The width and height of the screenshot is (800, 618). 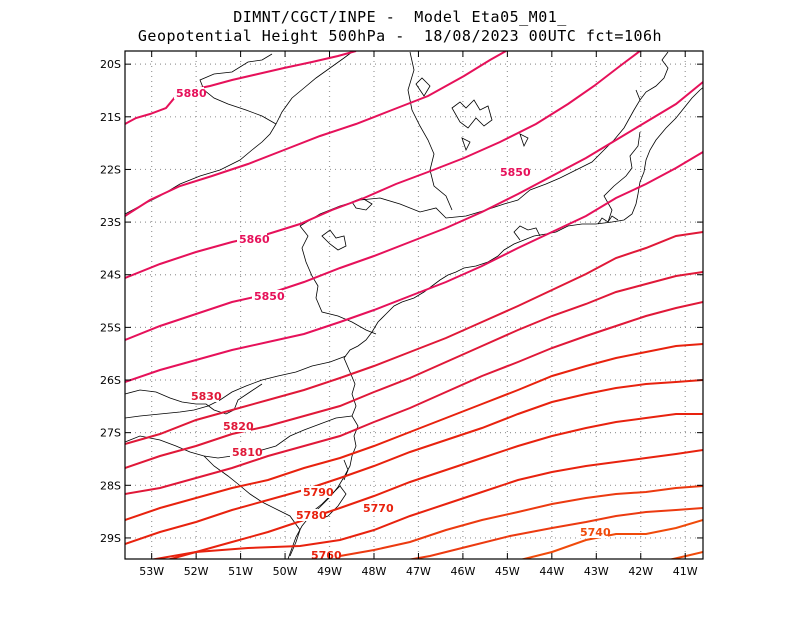 I want to click on contour-label: 5820, so click(x=237, y=426).